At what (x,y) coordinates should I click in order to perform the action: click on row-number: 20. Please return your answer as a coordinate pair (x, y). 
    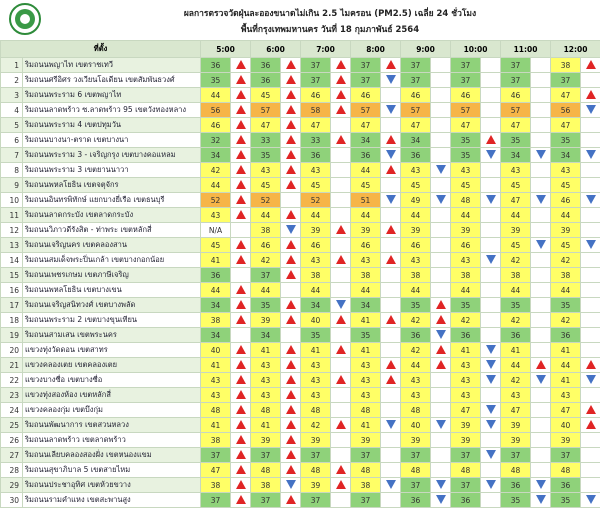
    Looking at the image, I should click on (11, 350).